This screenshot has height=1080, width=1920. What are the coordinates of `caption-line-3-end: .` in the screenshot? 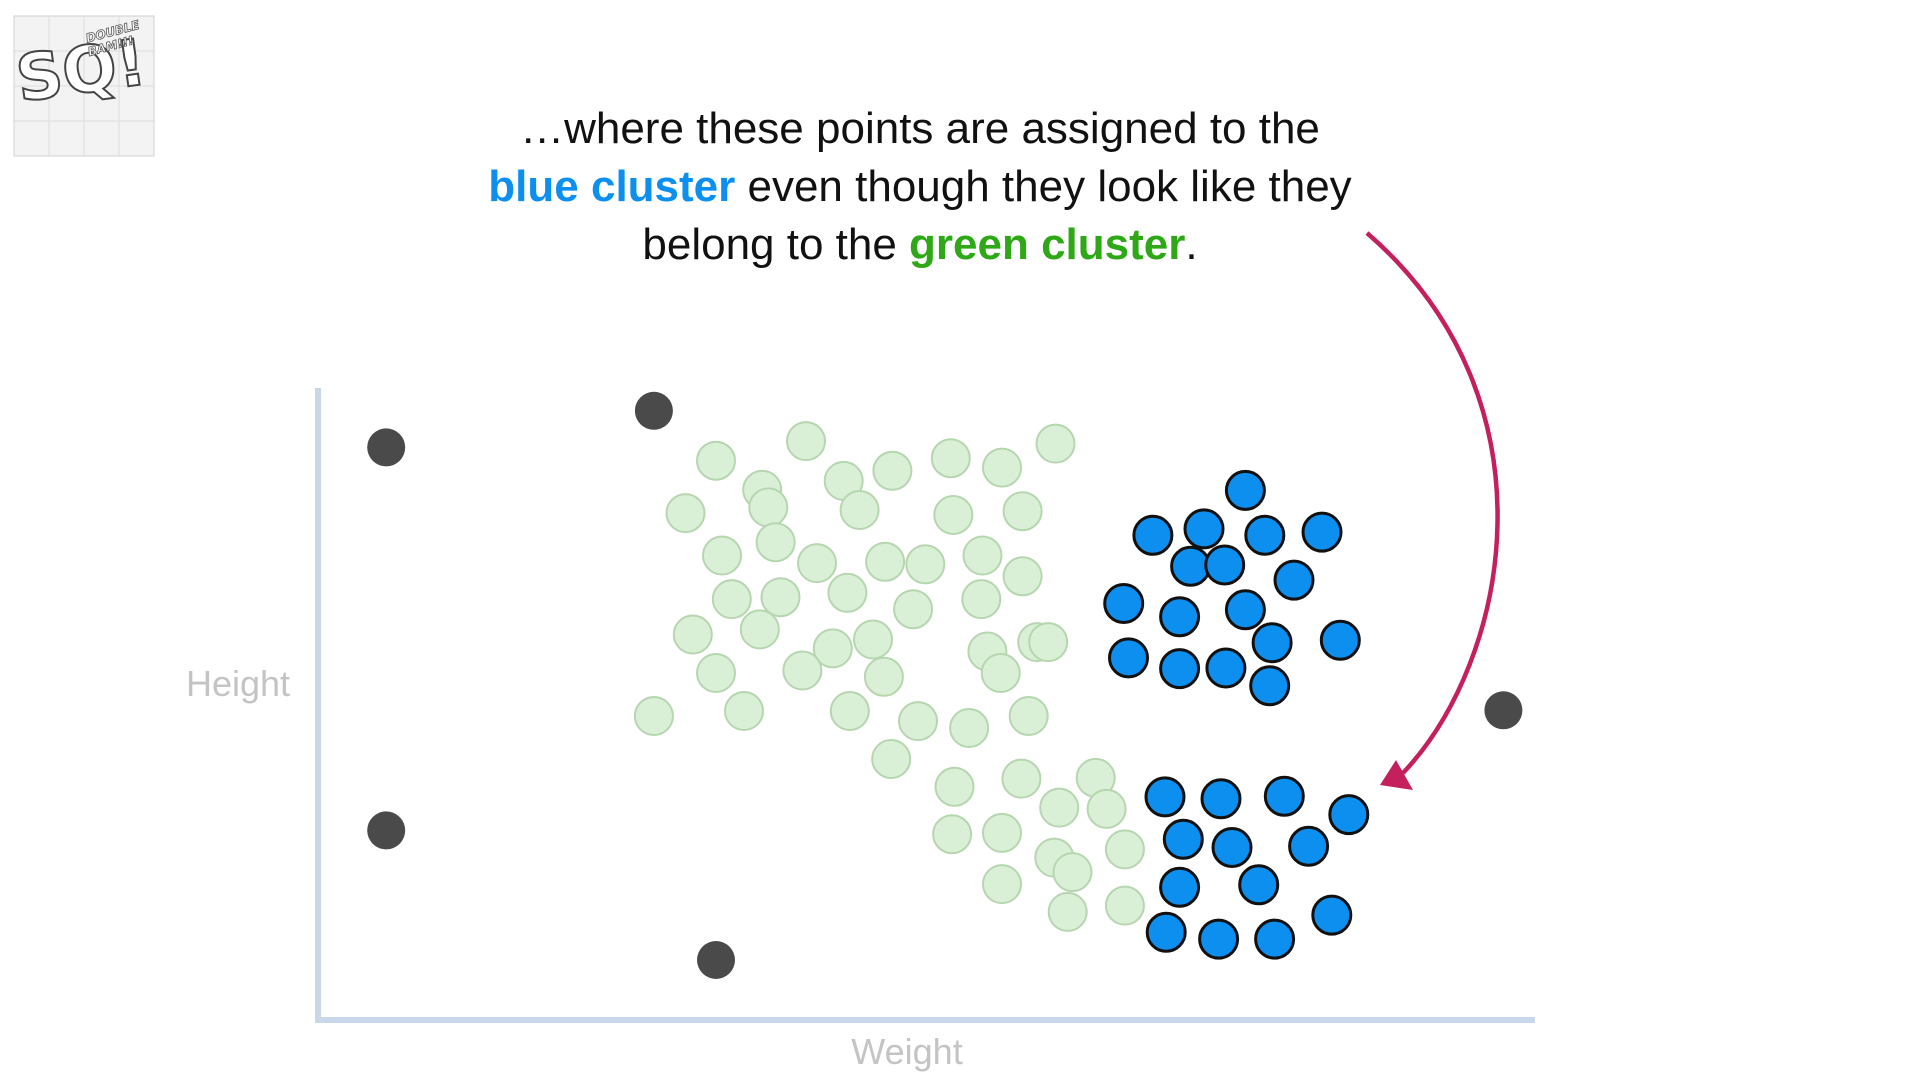 It's located at (1191, 244).